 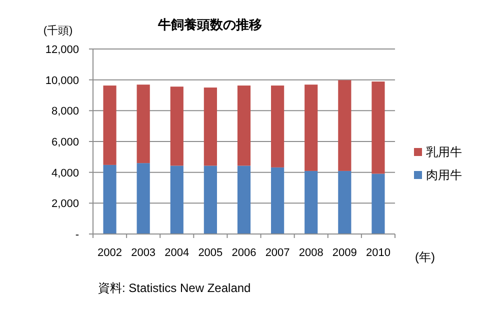 I want to click on x-tick-label: 2003, so click(x=143, y=253).